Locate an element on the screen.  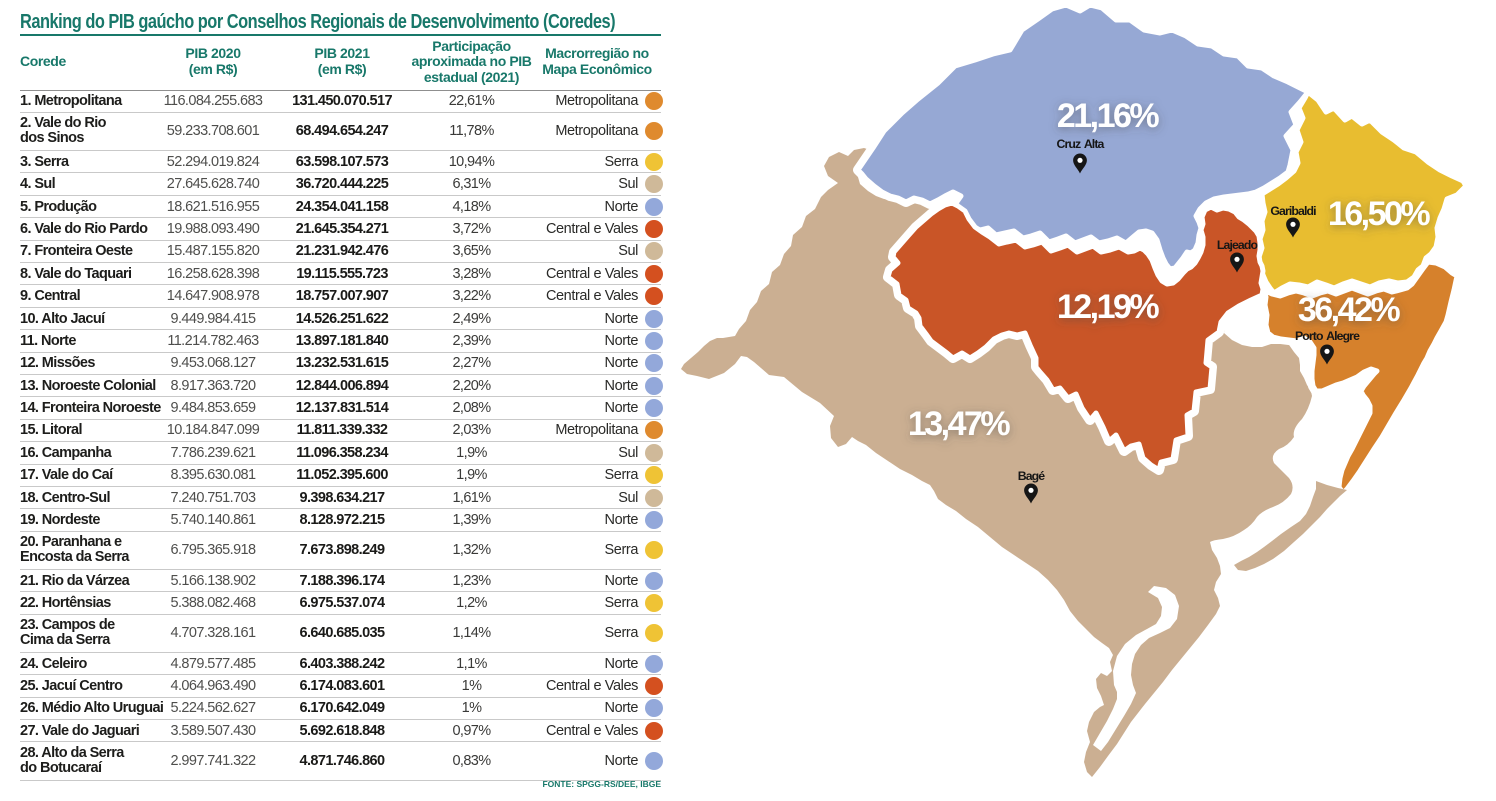
svg-text: 13,47% is located at coordinates (959, 424).